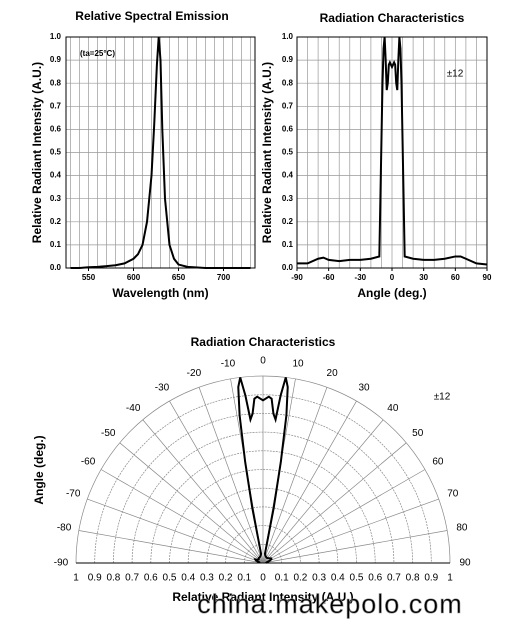 The image size is (519, 624). I want to click on angle-tick-label: 80, so click(462, 528).